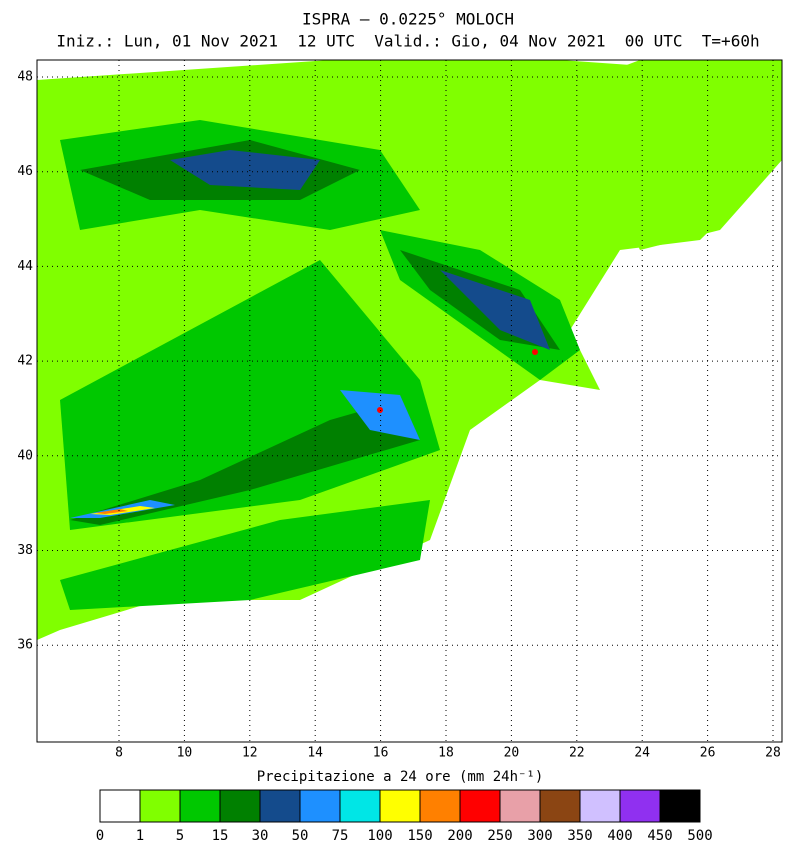  Describe the element at coordinates (100, 836) in the screenshot. I see `colorbar-tick-label: 0` at that location.